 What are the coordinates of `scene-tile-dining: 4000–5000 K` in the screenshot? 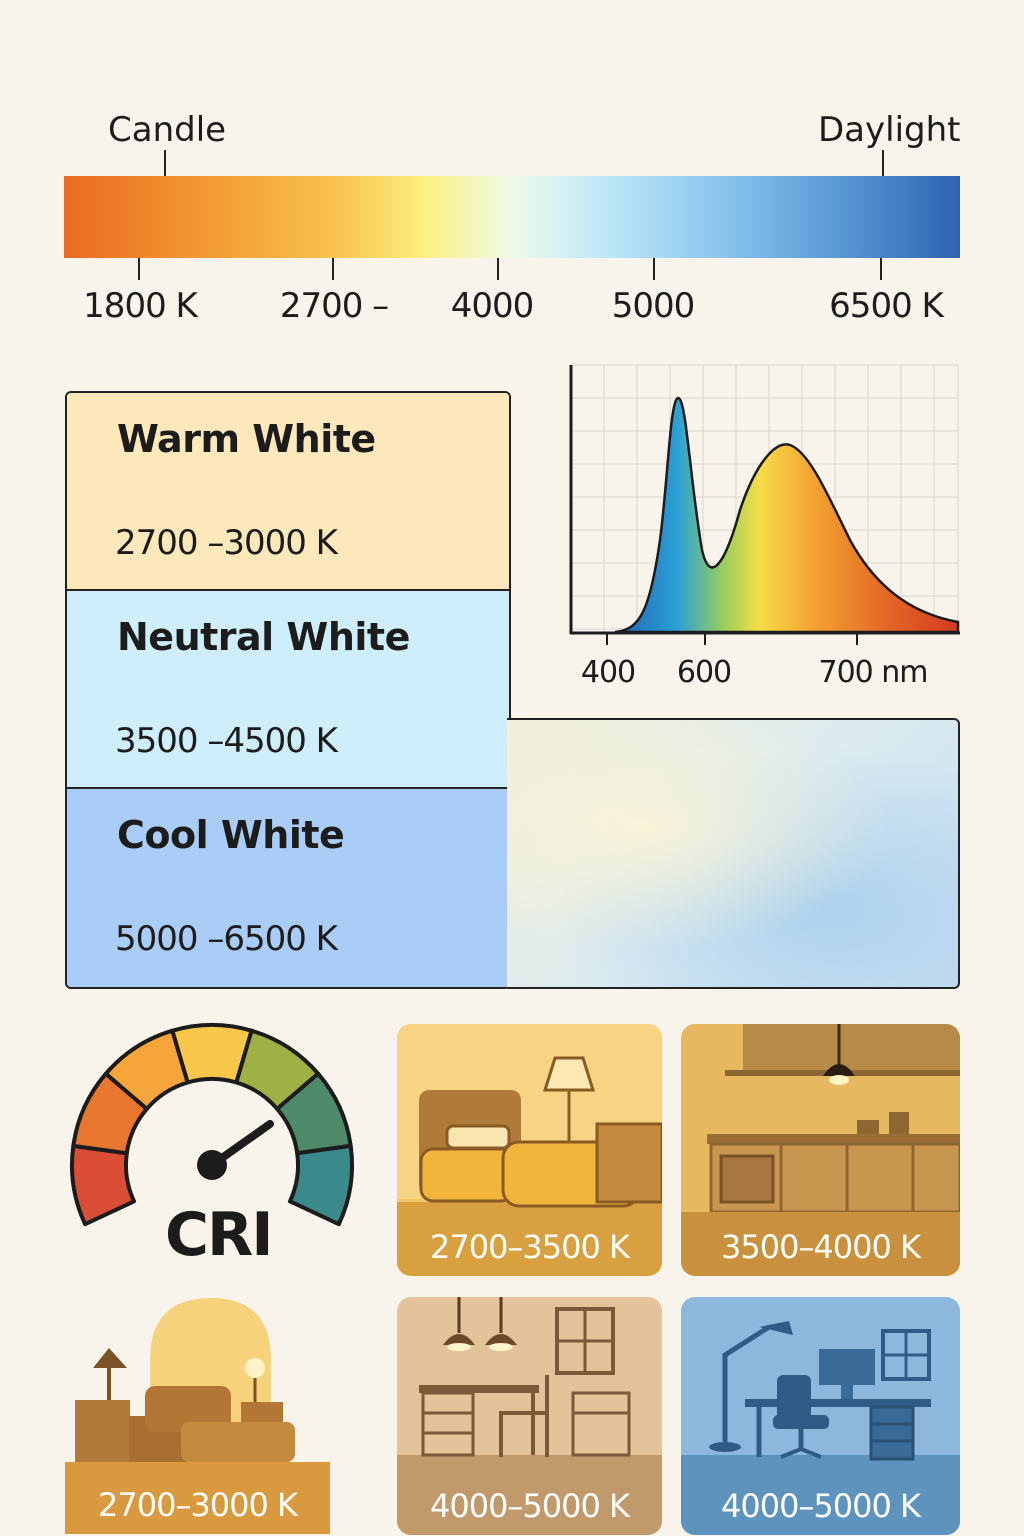 It's located at (529, 1416).